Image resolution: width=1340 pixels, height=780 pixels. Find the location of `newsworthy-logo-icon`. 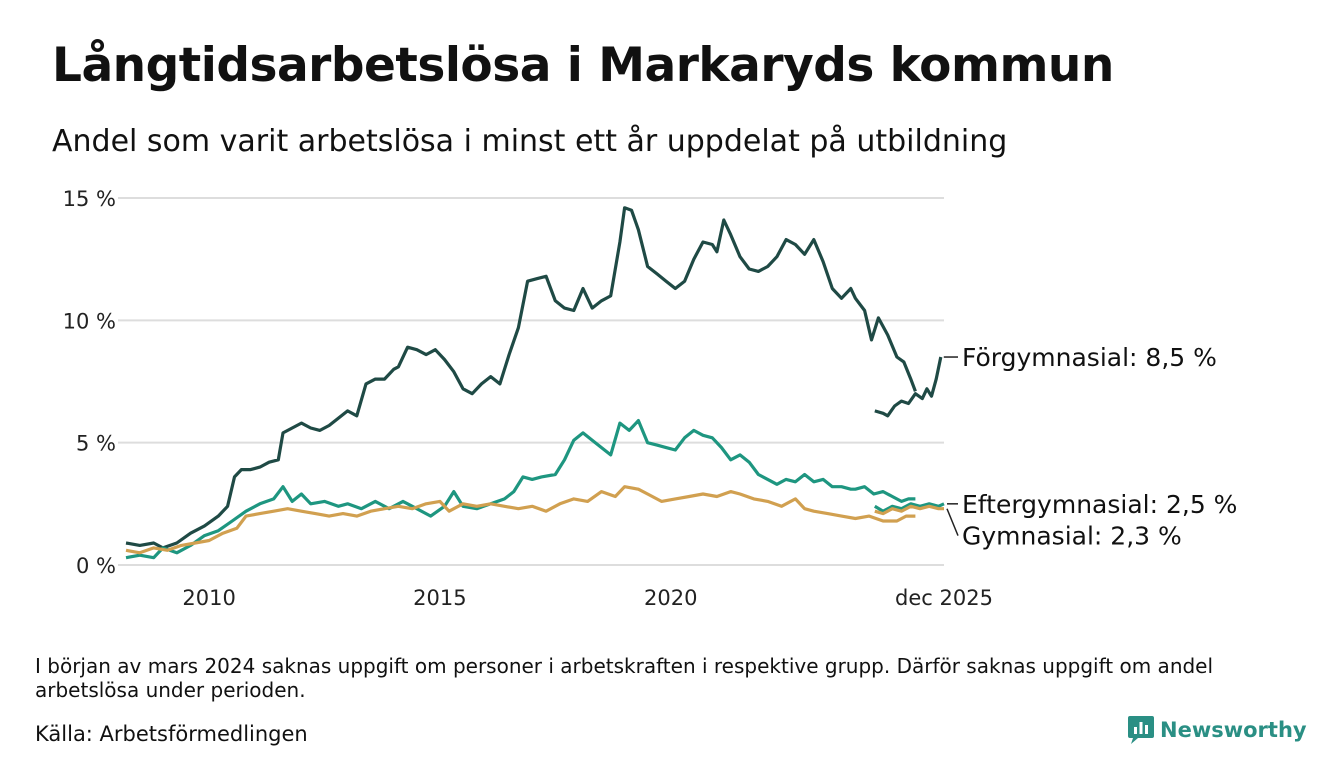

newsworthy-logo-icon is located at coordinates (1141, 730).